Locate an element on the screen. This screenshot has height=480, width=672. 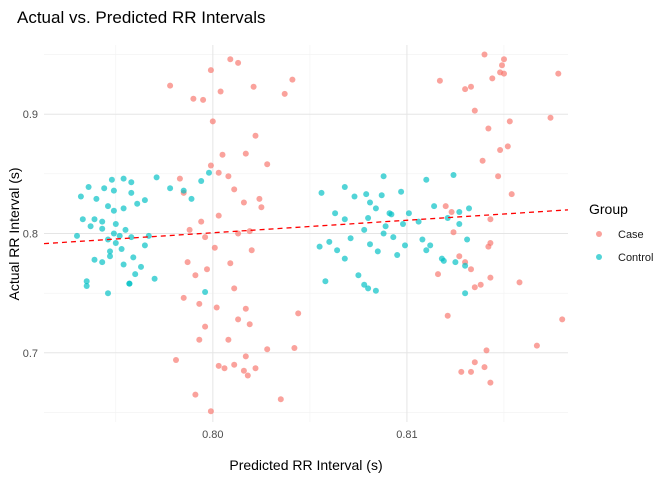
y-tick-label: 0.7 is located at coordinates (30, 354).